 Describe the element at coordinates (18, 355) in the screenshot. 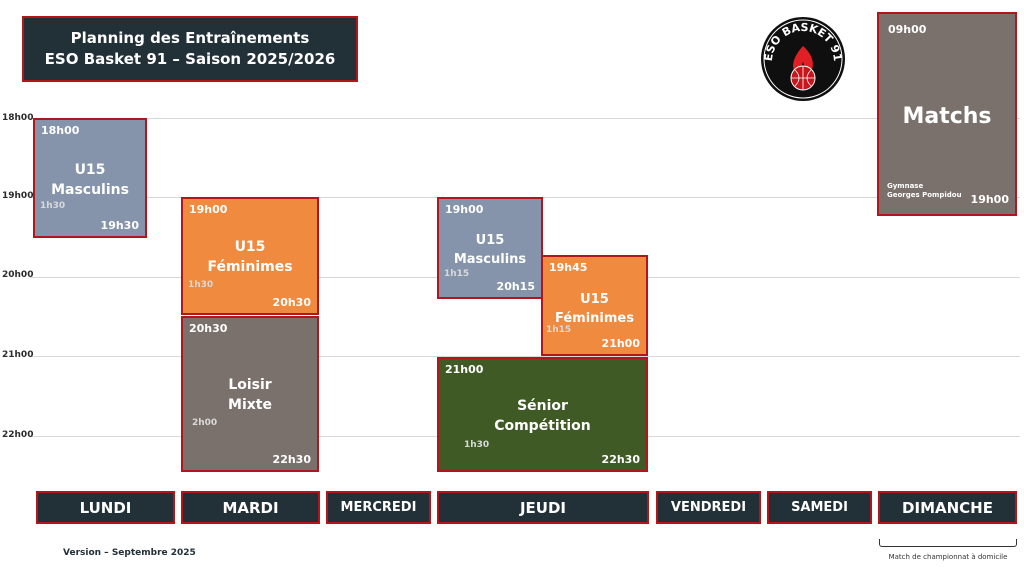

I see `hour-label-21: 21h00` at that location.